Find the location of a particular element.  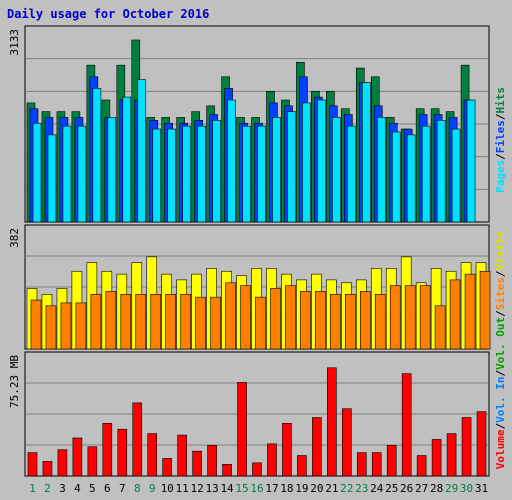

day-label-18: 18 is located at coordinates (286, 488).